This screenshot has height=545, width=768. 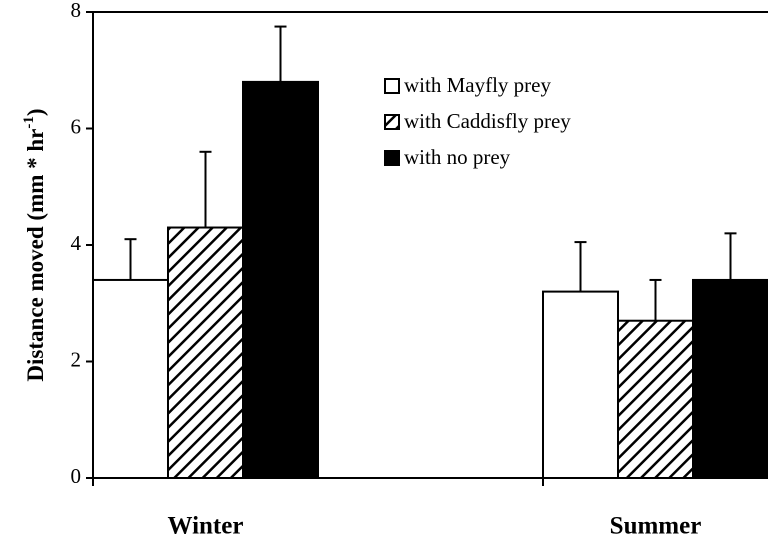 I want to click on y-tick-label: 2, so click(x=76, y=359).